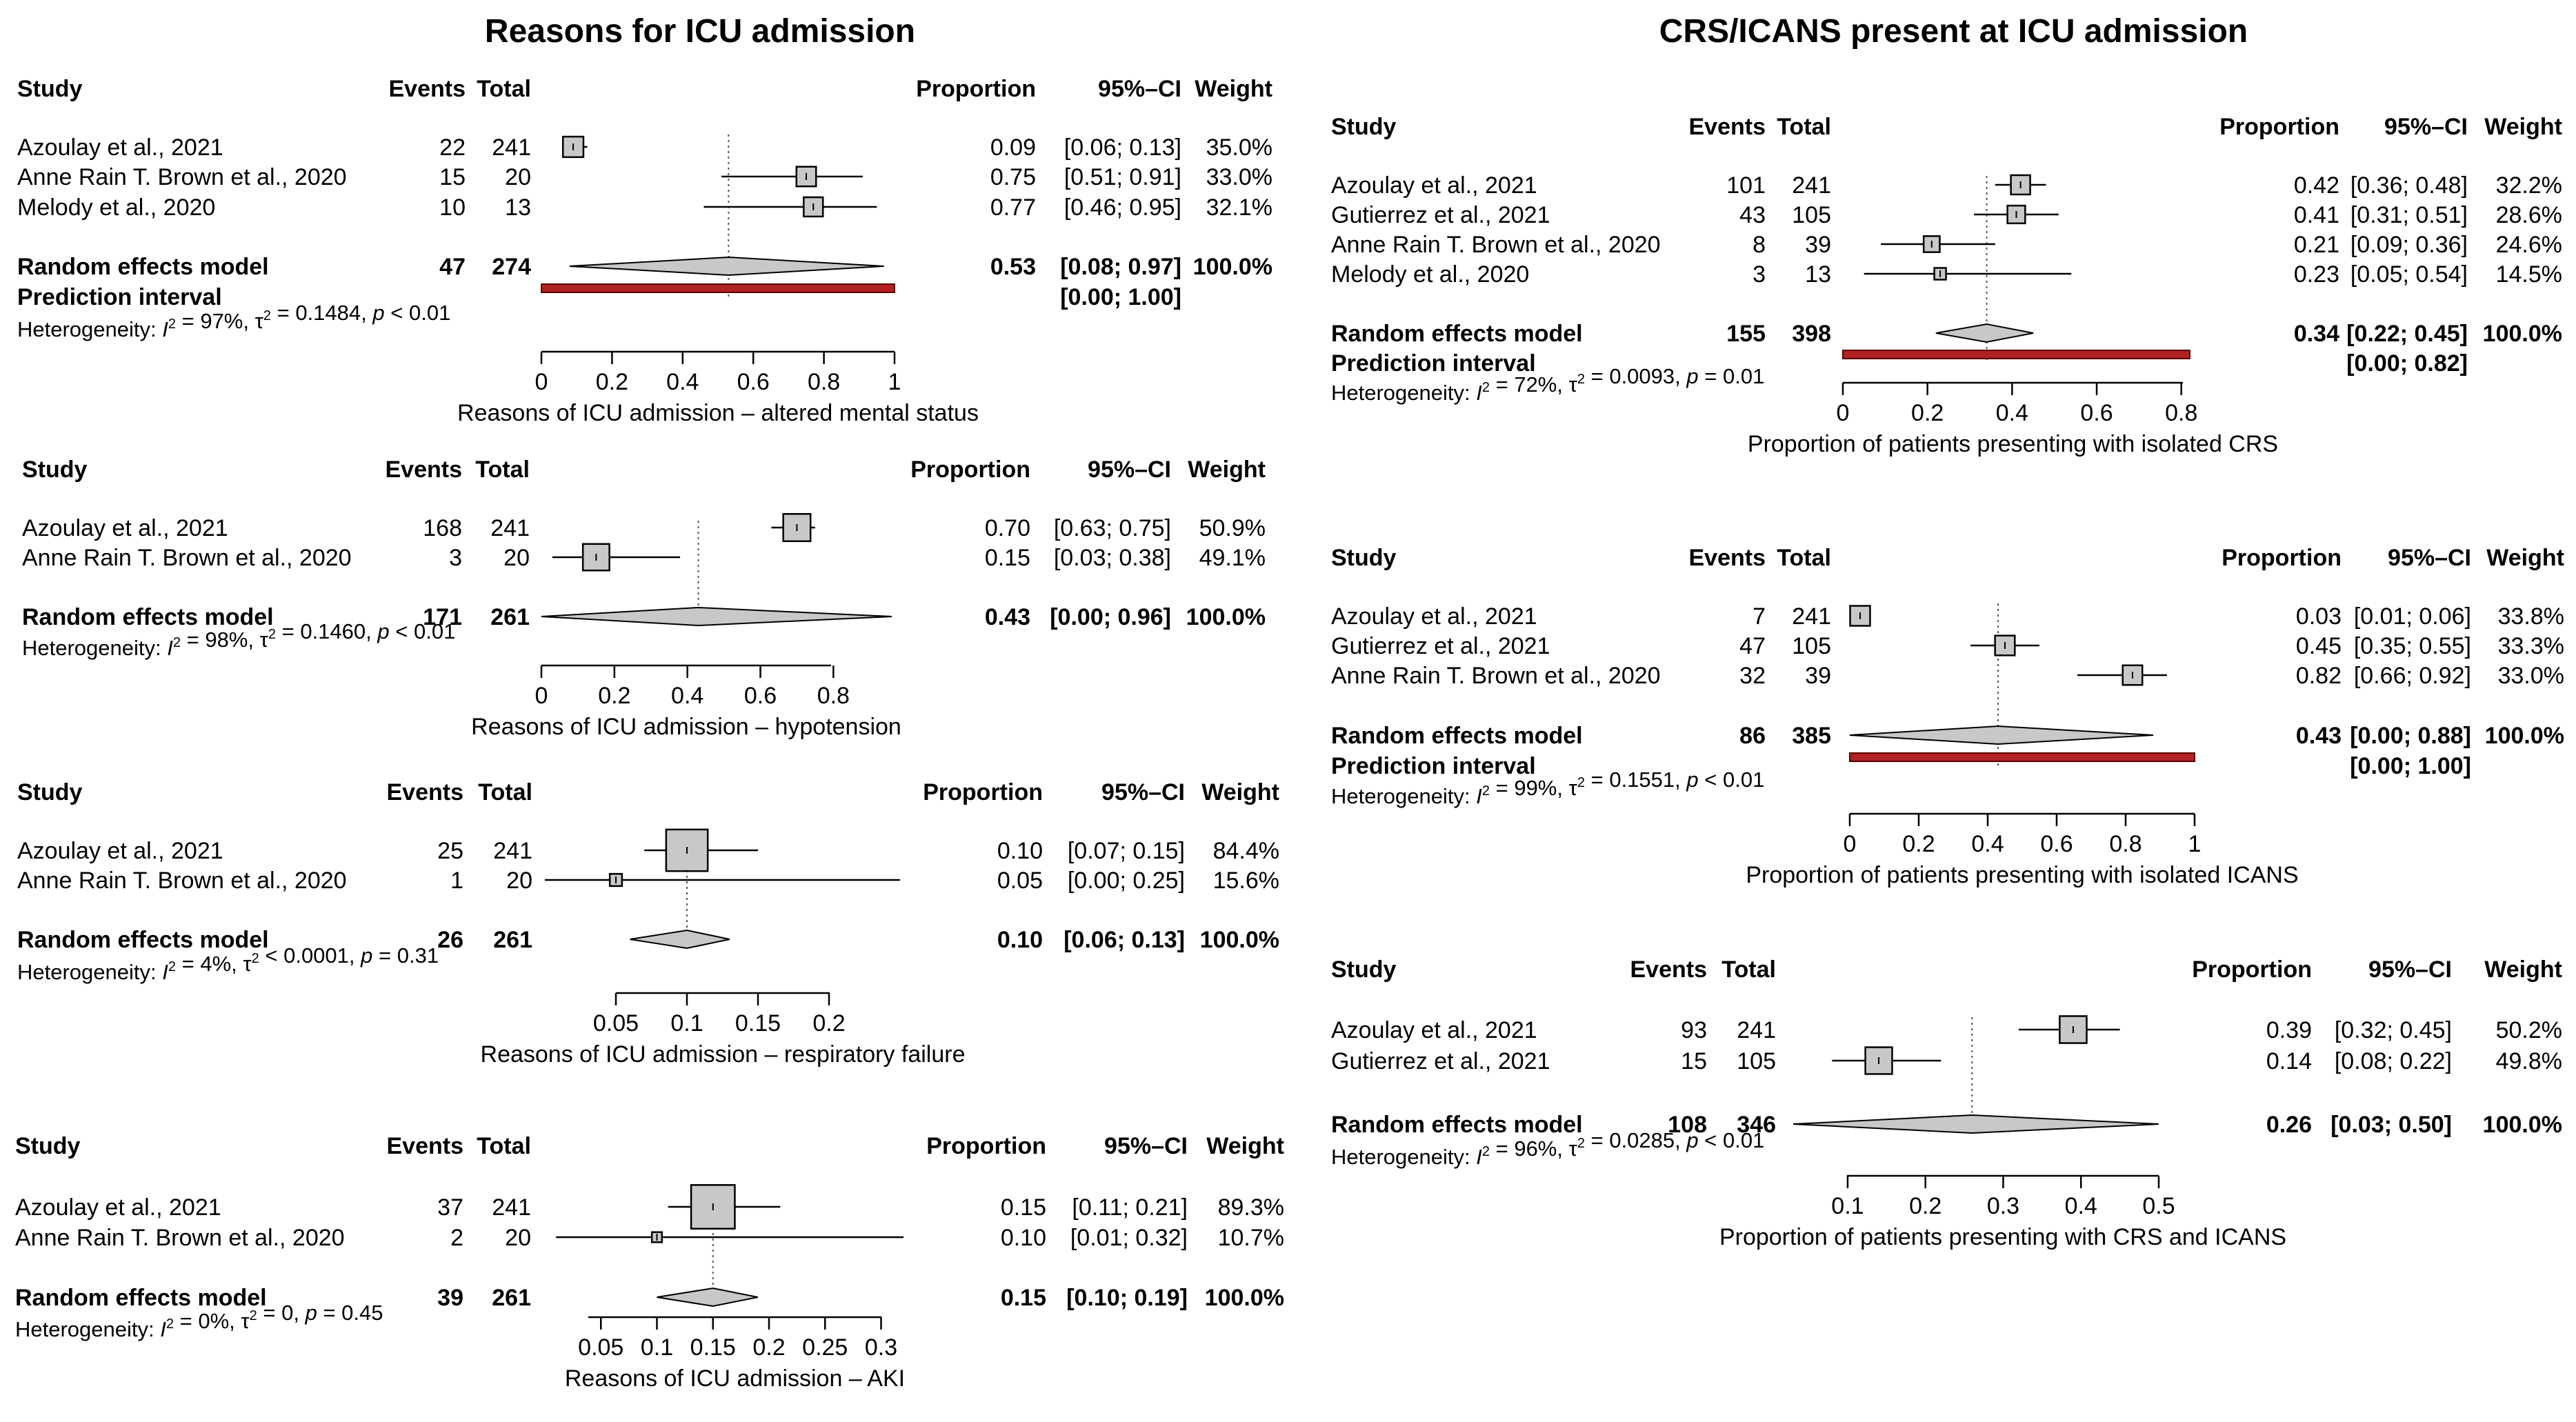 Image resolution: width=2576 pixels, height=1422 pixels. What do you see at coordinates (1023, 1298) in the screenshot?
I see `pooled-proportion: 0.15` at bounding box center [1023, 1298].